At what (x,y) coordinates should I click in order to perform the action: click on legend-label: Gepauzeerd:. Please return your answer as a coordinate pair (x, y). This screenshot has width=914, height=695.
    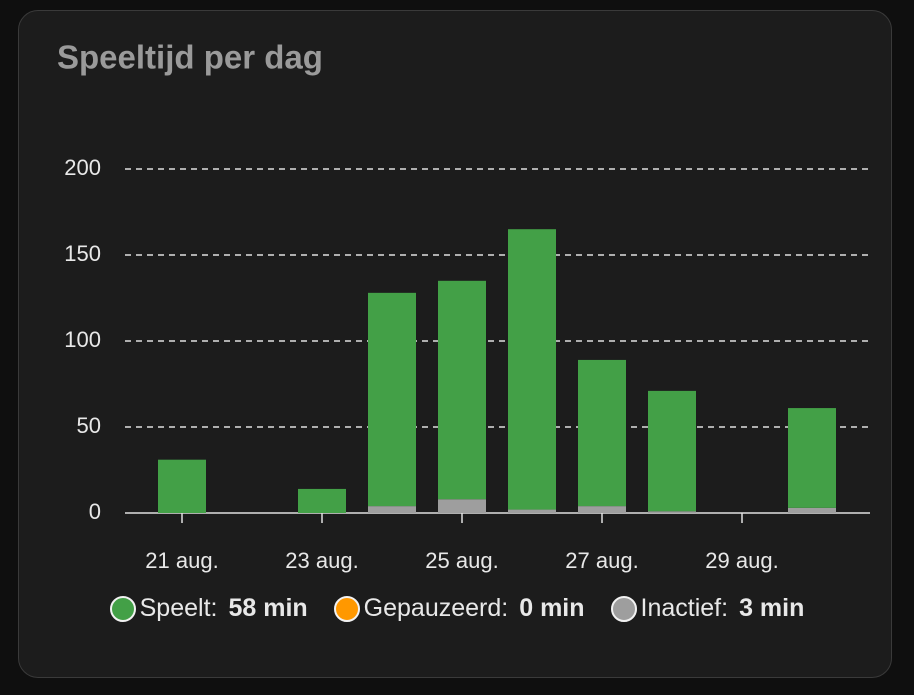
    Looking at the image, I should click on (436, 608).